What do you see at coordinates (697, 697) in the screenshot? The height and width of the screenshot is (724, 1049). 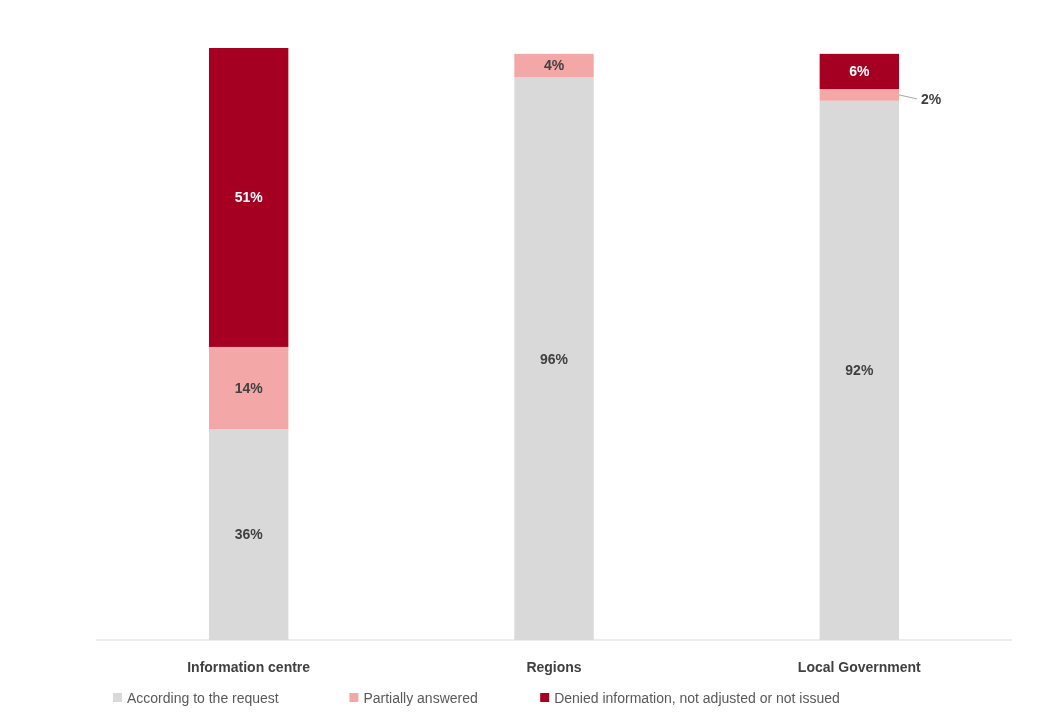 I see `legend-label: Denied information, not adjusted or not issued` at bounding box center [697, 697].